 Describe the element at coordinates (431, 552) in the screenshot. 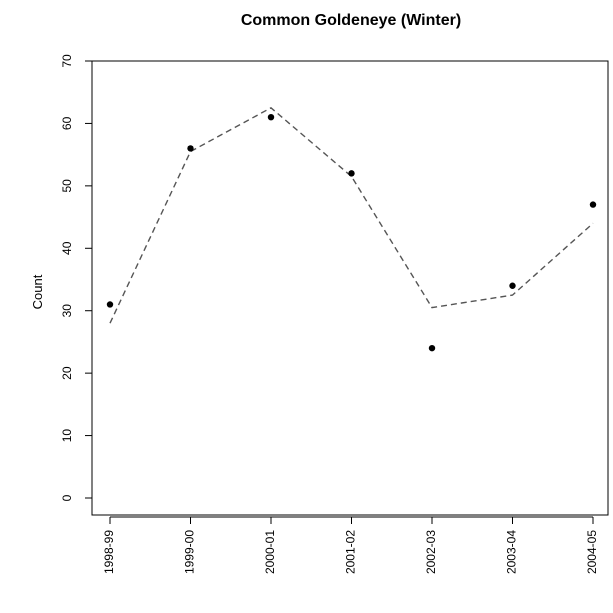

I see `x-tick-label: 2002-03` at that location.